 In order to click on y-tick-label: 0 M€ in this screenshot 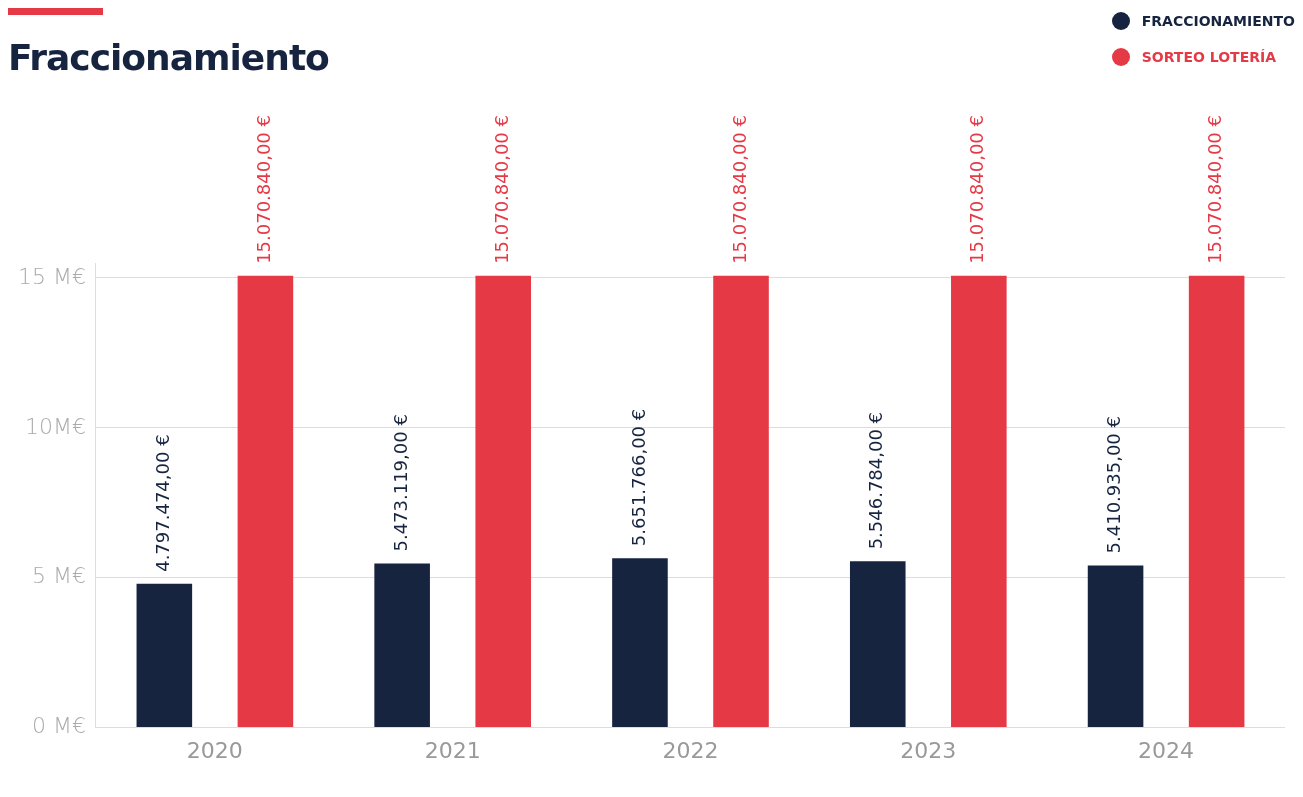, I will do `click(59, 726)`.